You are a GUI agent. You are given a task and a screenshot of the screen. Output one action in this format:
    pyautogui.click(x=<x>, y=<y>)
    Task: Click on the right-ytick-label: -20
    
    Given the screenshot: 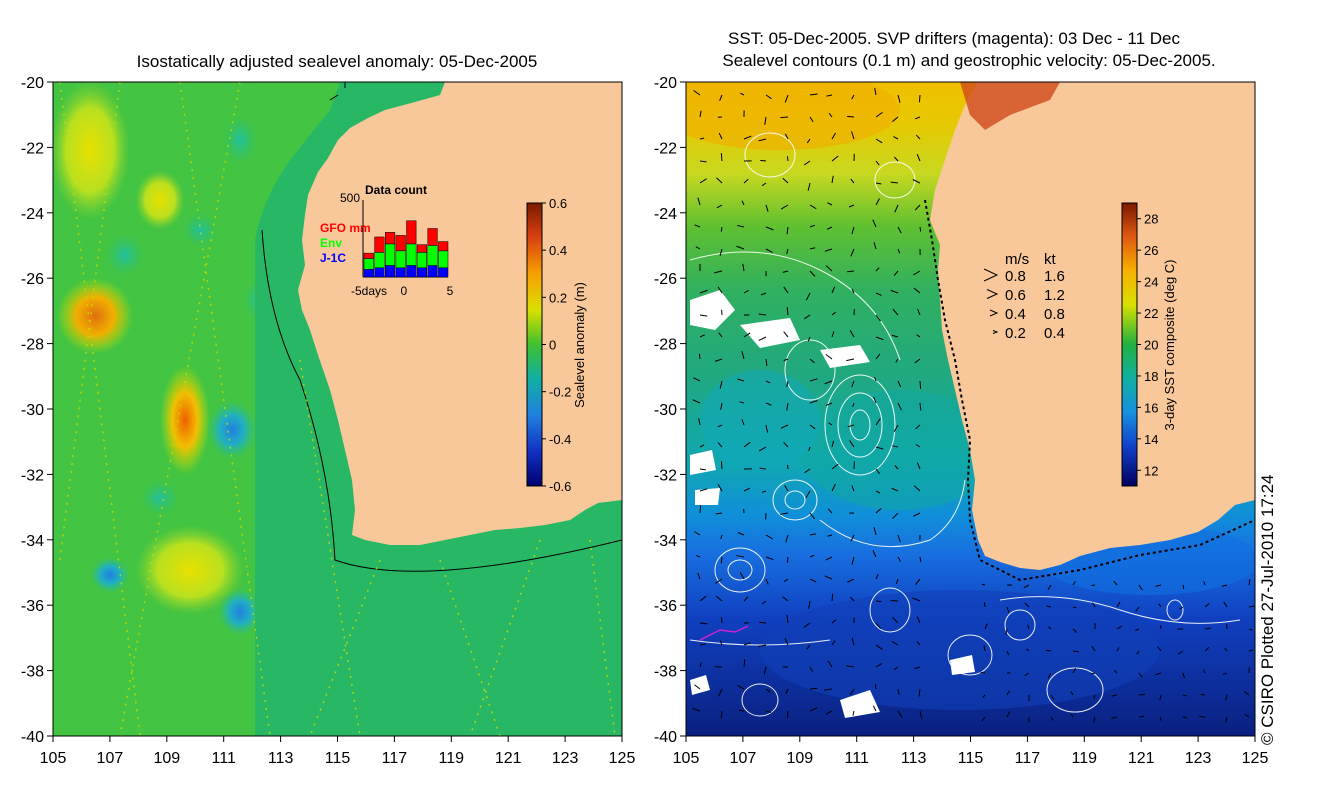 What is the action you would take?
    pyautogui.click(x=665, y=83)
    